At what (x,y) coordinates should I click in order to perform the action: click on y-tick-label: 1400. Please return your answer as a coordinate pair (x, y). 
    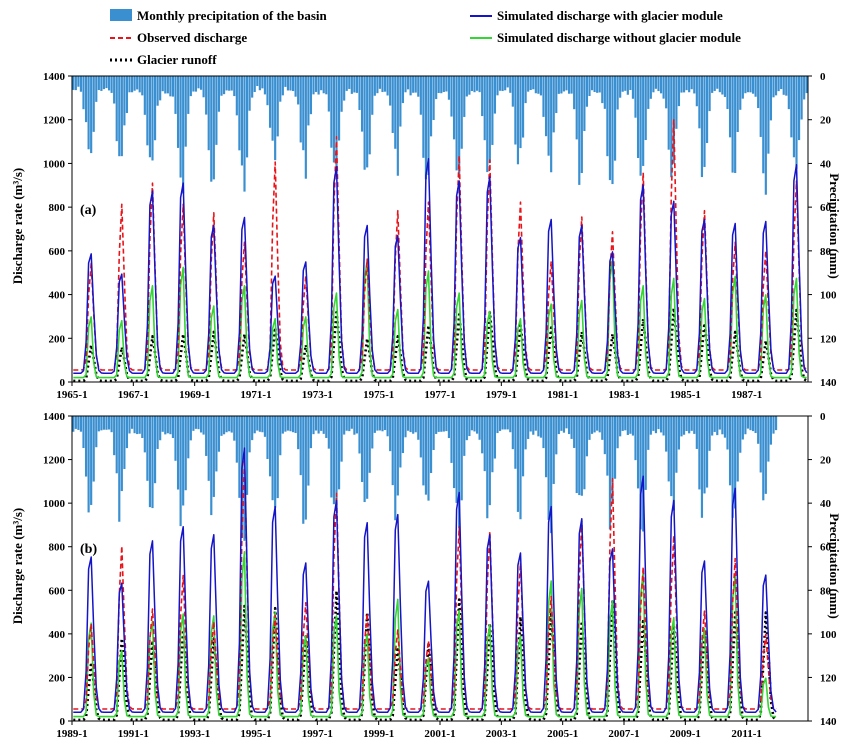
    Looking at the image, I should click on (54, 417).